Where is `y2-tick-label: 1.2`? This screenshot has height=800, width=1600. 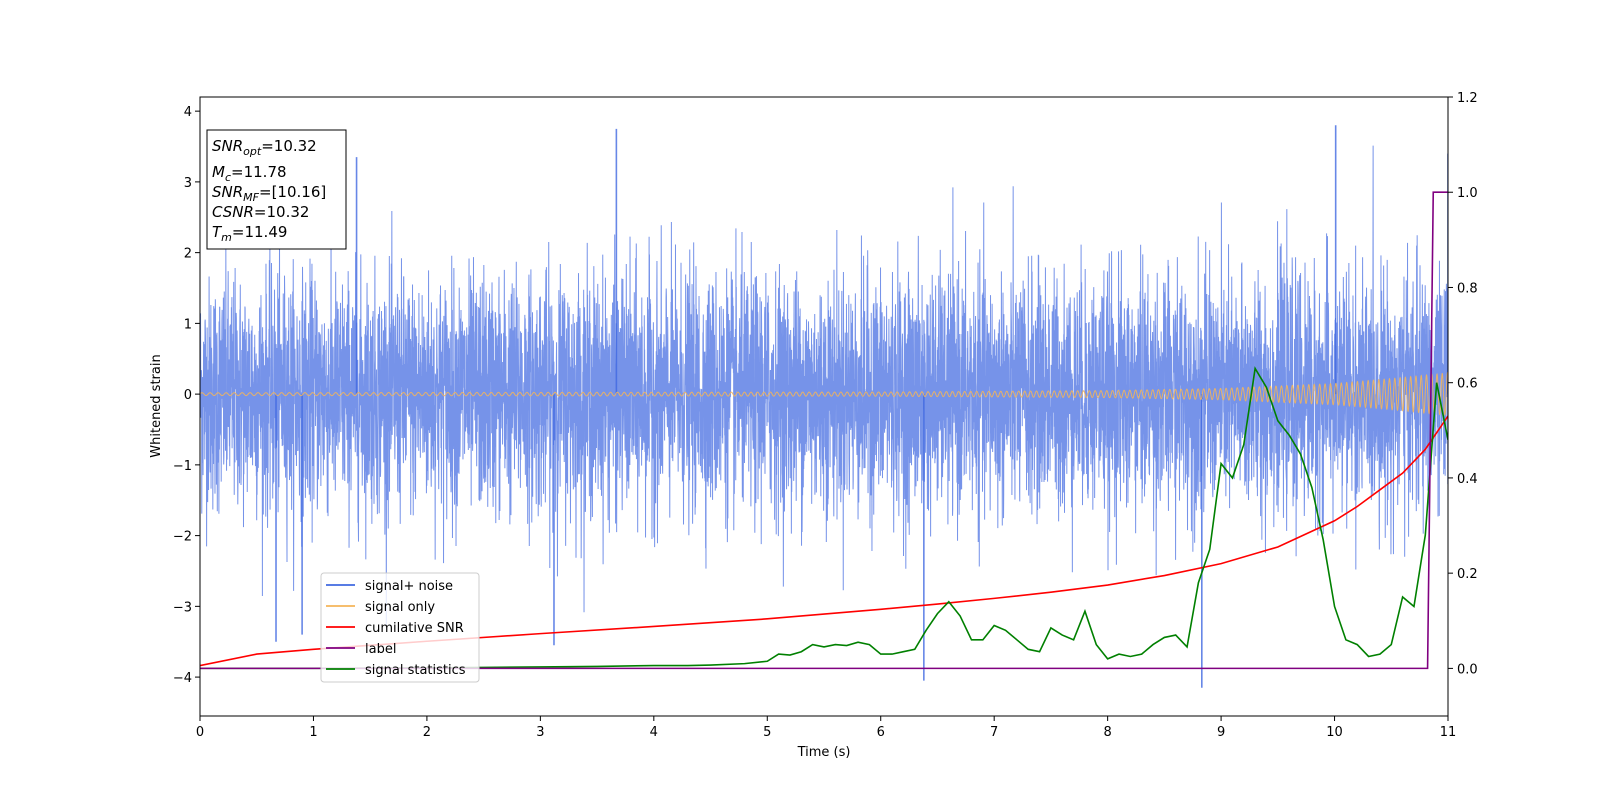
y2-tick-label: 1.2 is located at coordinates (1467, 98).